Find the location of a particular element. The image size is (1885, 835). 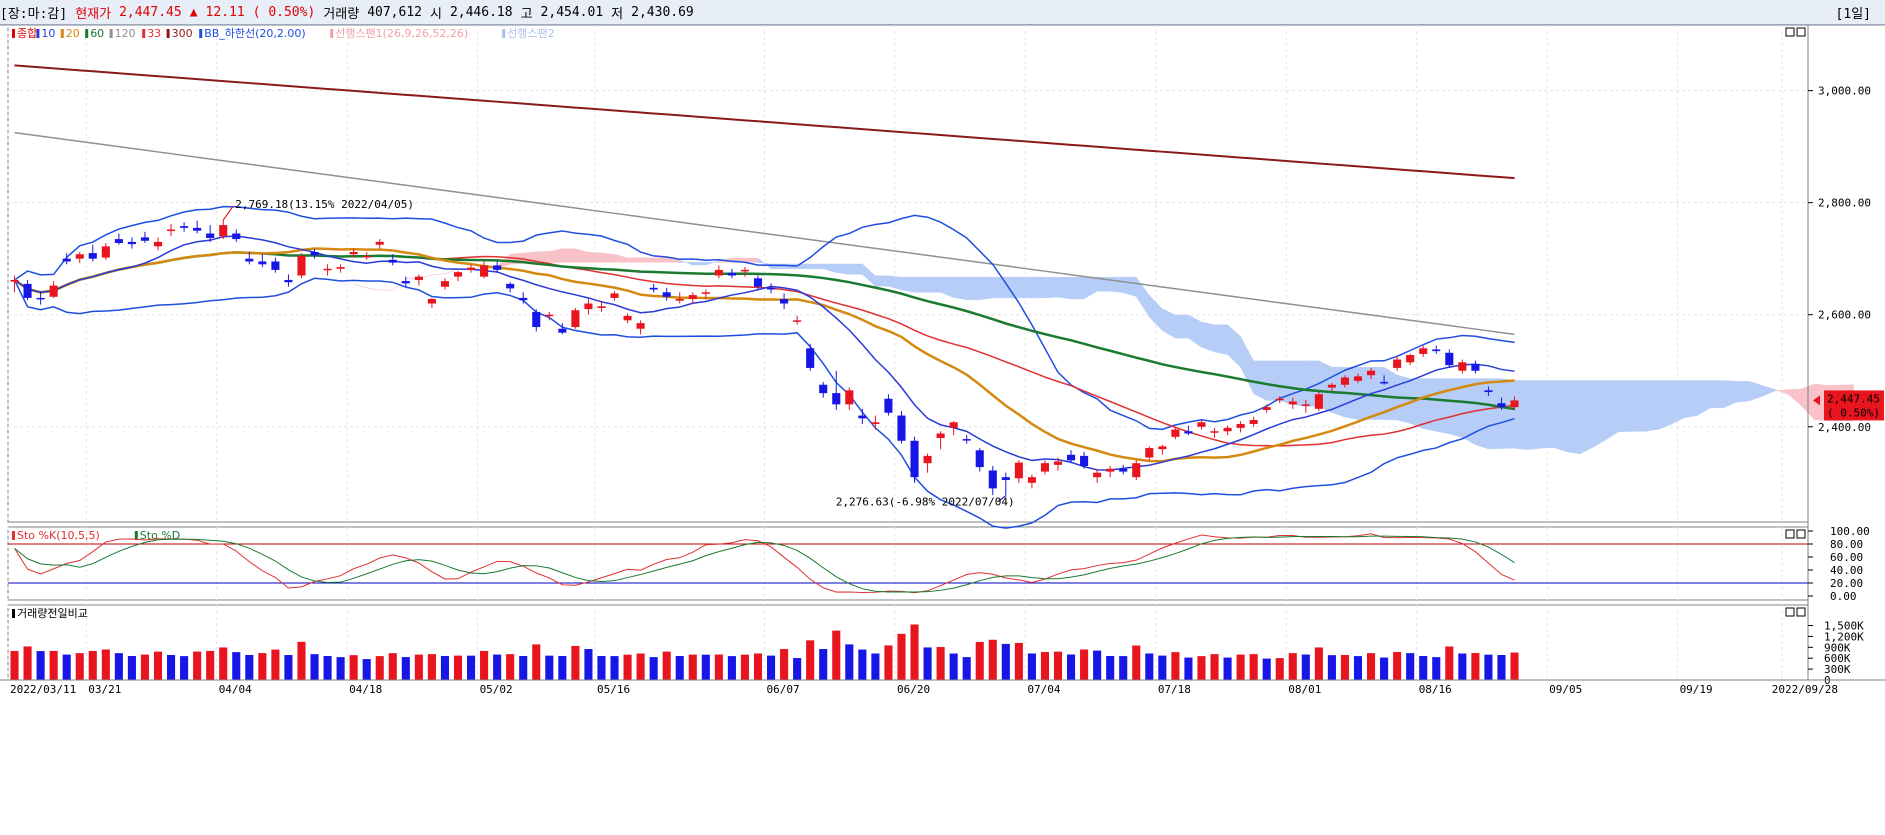

period-selector: [1일] is located at coordinates (1853, 14).